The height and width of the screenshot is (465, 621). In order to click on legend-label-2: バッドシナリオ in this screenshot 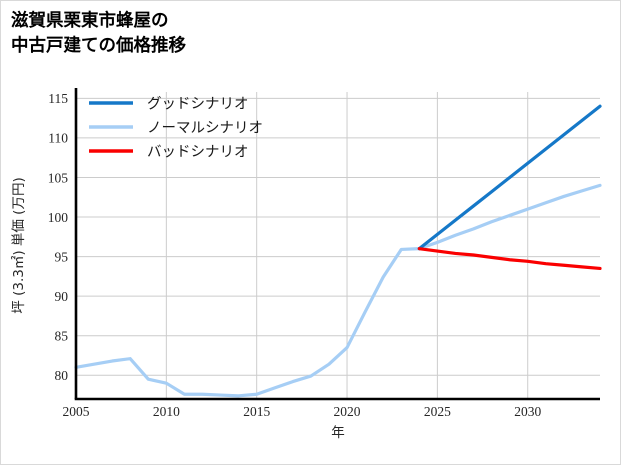, I will do `click(198, 153)`.